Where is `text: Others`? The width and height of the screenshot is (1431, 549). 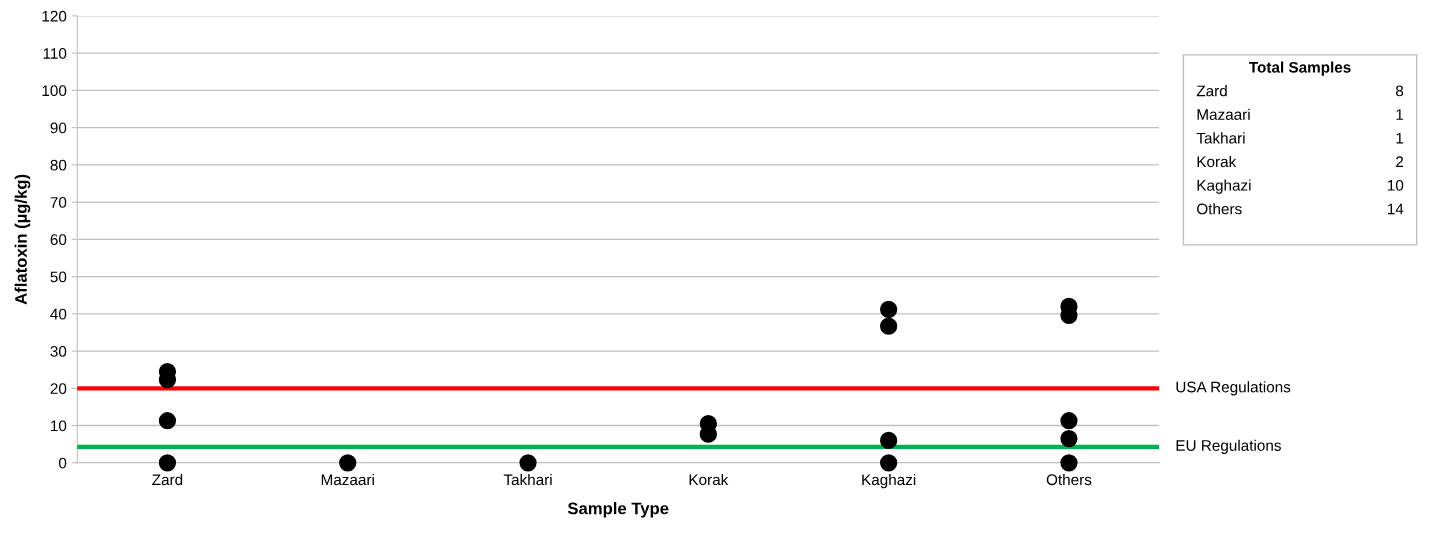
text: Others is located at coordinates (1219, 209).